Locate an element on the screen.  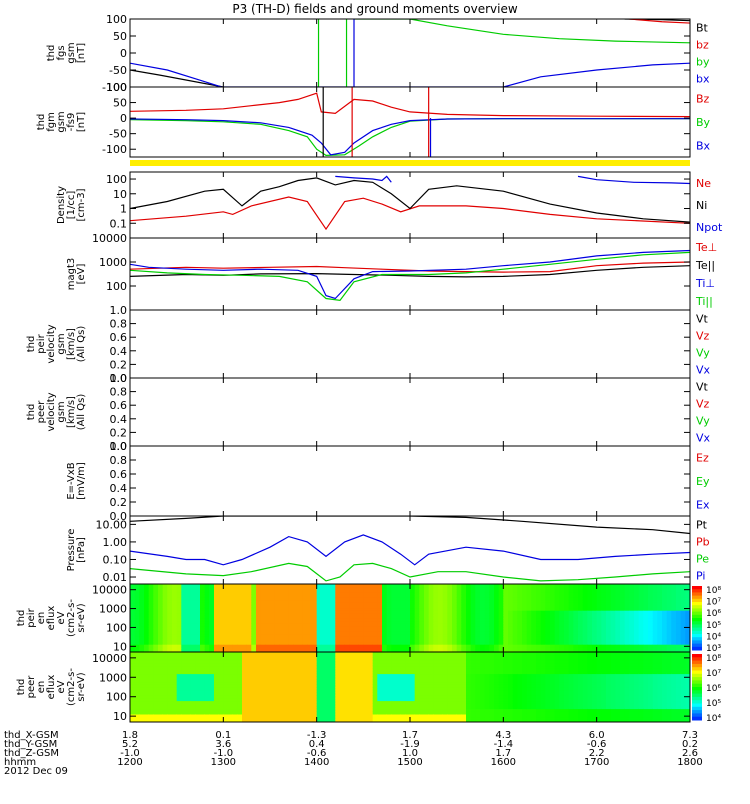
y-axis-label: [nPa] is located at coordinates (81, 550).